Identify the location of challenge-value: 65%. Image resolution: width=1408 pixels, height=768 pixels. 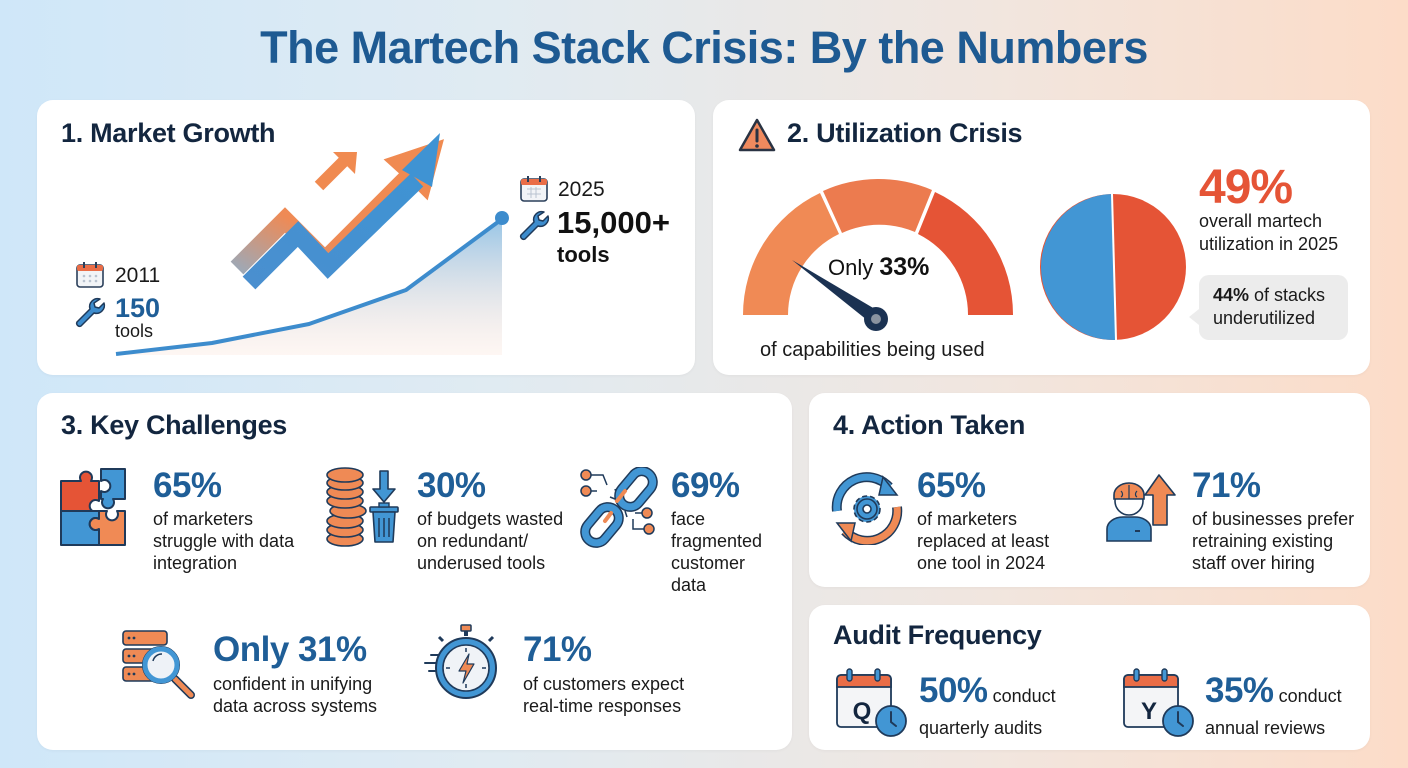
(187, 485).